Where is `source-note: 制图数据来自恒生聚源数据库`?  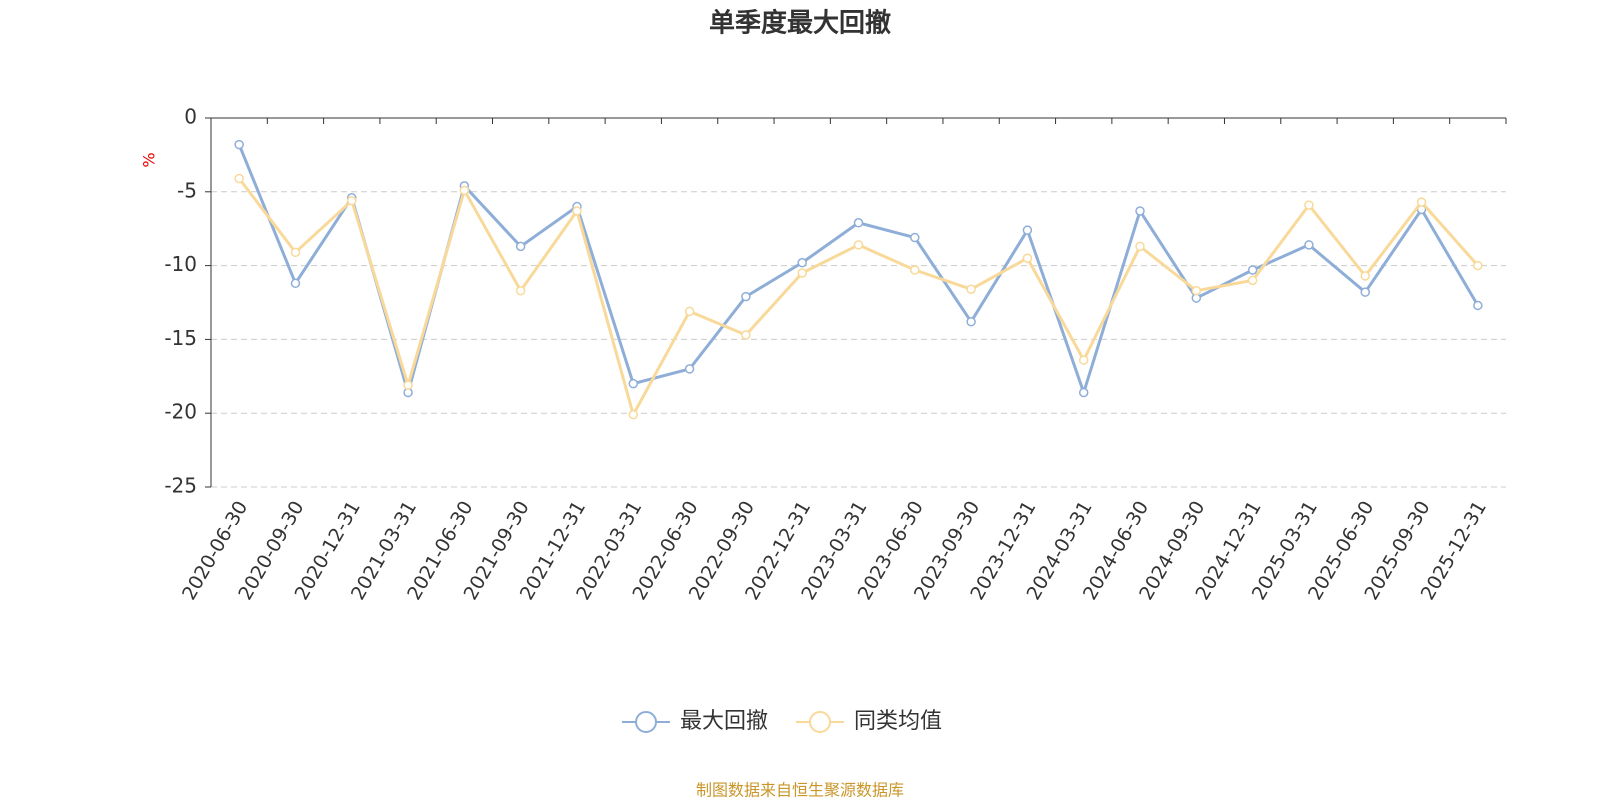
source-note: 制图数据来自恒生聚源数据库 is located at coordinates (800, 790).